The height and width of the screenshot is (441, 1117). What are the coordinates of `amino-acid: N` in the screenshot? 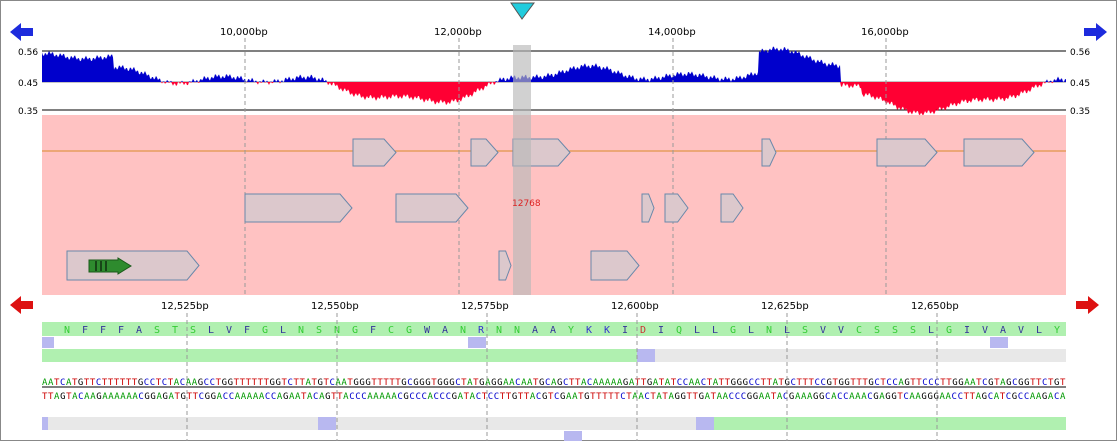 It's located at (517, 330).